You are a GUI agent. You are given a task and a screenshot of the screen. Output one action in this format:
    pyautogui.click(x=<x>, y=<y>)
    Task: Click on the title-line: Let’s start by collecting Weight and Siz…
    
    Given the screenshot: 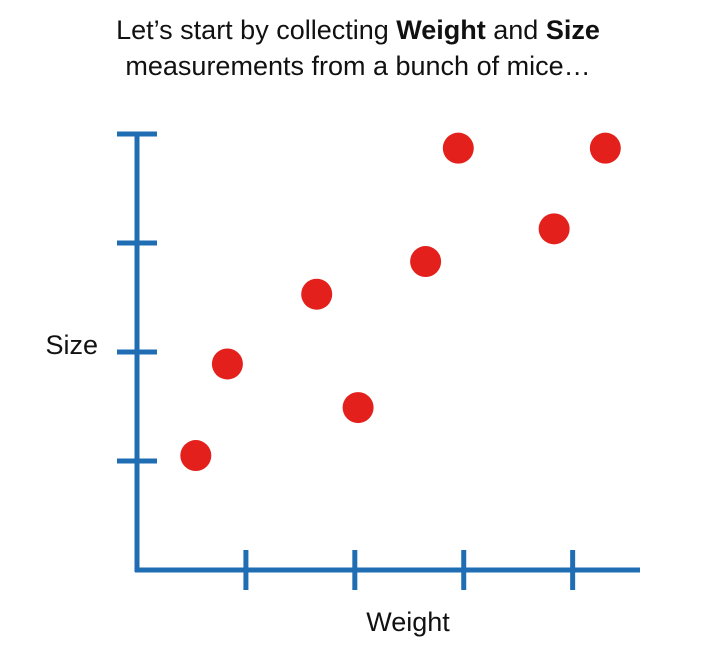 What is the action you would take?
    pyautogui.click(x=358, y=30)
    